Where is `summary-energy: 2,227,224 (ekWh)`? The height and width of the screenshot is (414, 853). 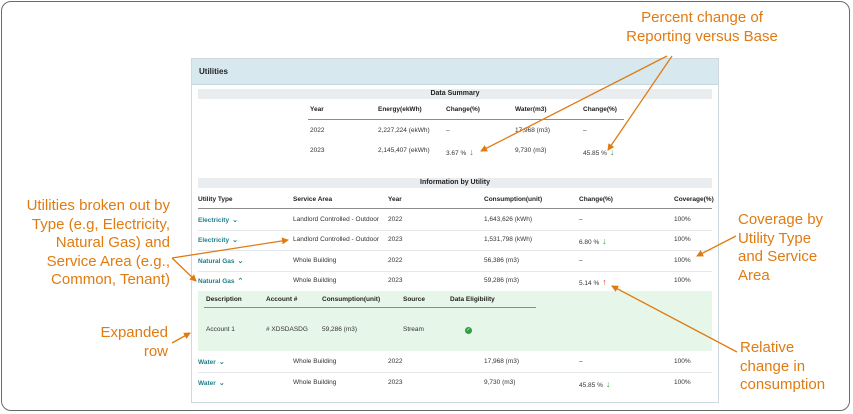 summary-energy: 2,227,224 (ekWh) is located at coordinates (404, 130).